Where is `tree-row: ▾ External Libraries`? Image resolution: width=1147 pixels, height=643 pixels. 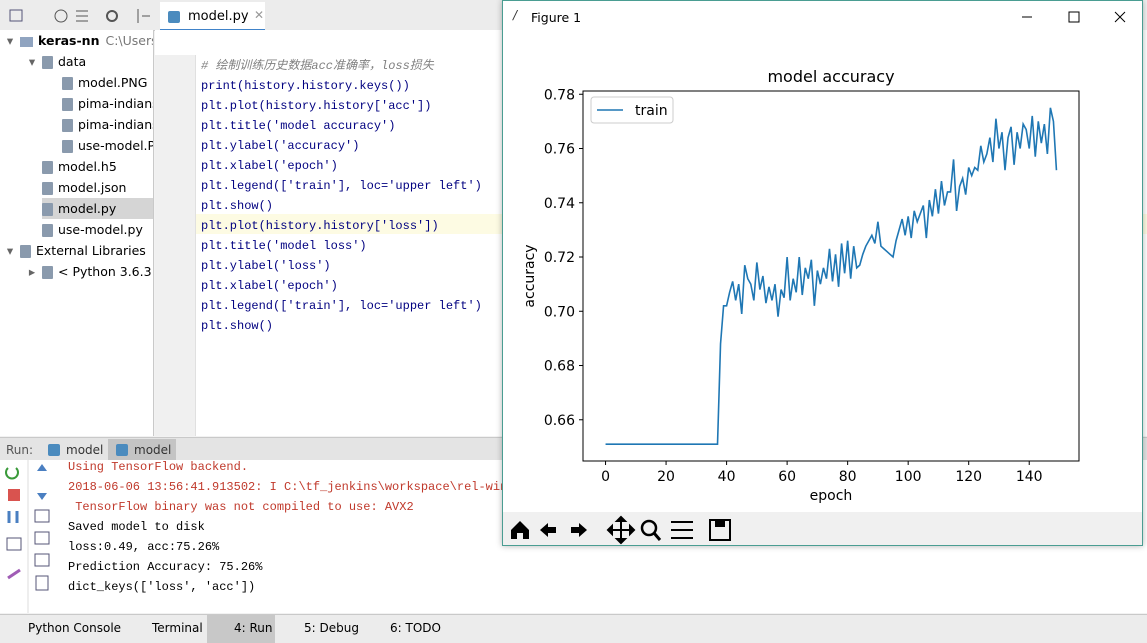 tree-row: ▾ External Libraries is located at coordinates (73, 250).